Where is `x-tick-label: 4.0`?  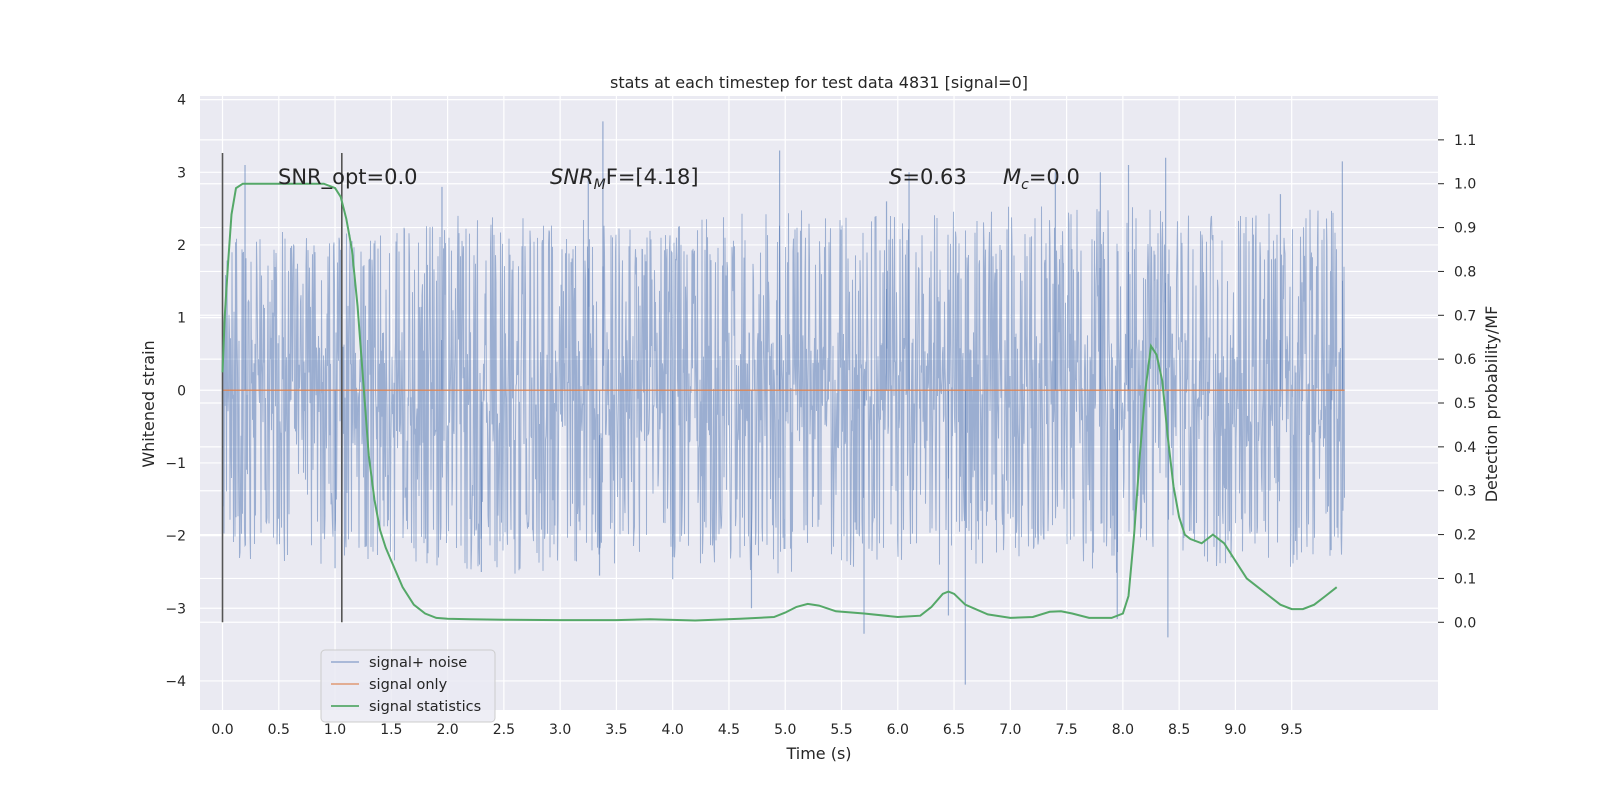
x-tick-label: 4.0 is located at coordinates (673, 730).